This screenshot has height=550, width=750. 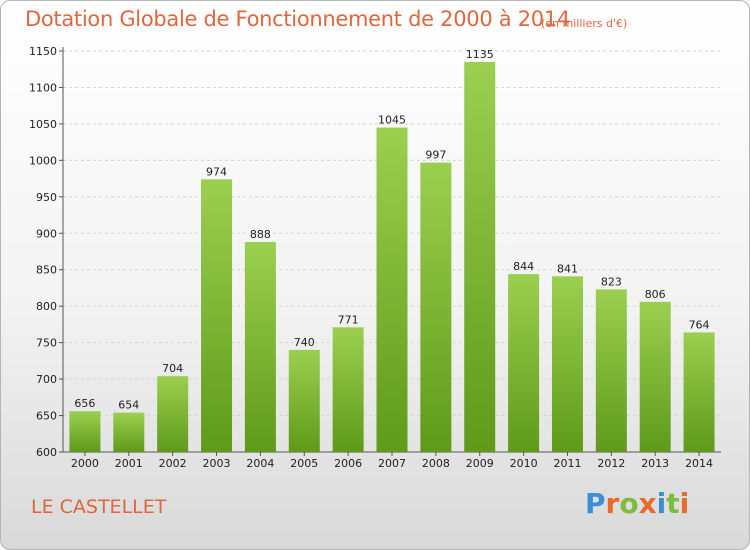 What do you see at coordinates (567, 364) in the screenshot?
I see `bar-2011` at bounding box center [567, 364].